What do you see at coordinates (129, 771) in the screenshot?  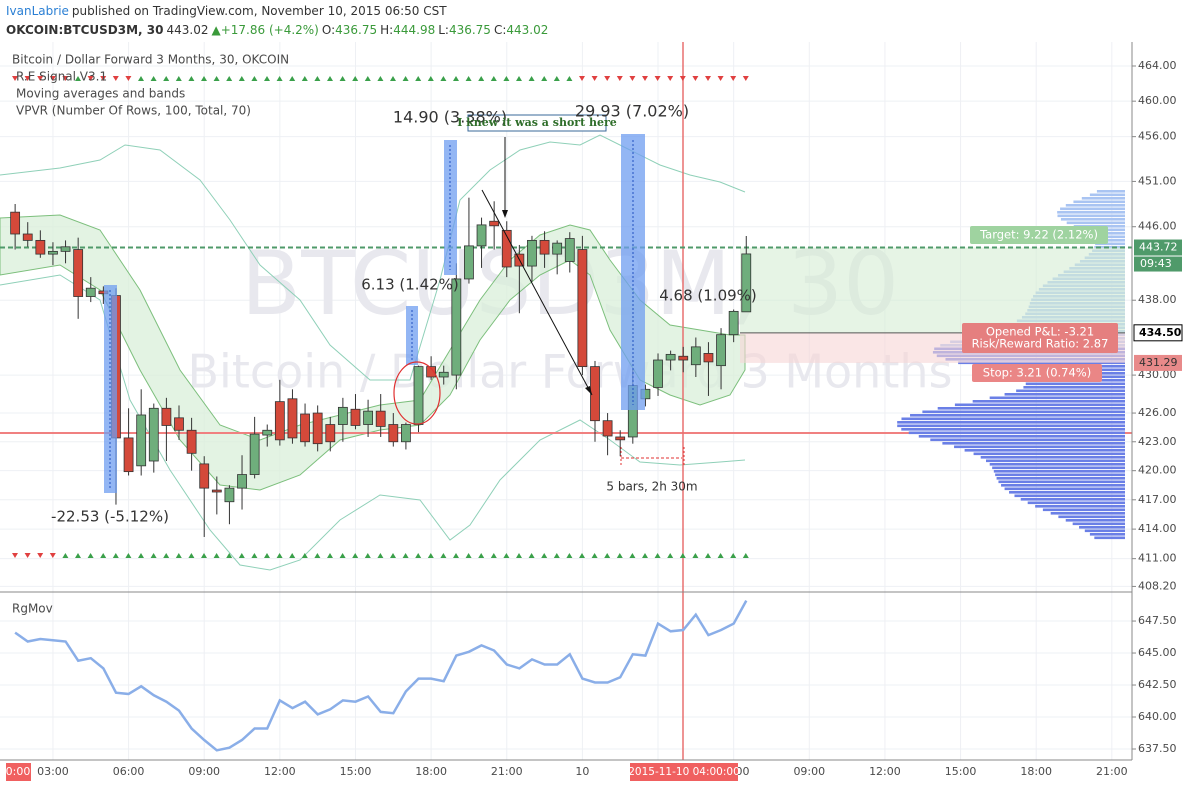 I see `x-tick-label: 06:00` at bounding box center [129, 771].